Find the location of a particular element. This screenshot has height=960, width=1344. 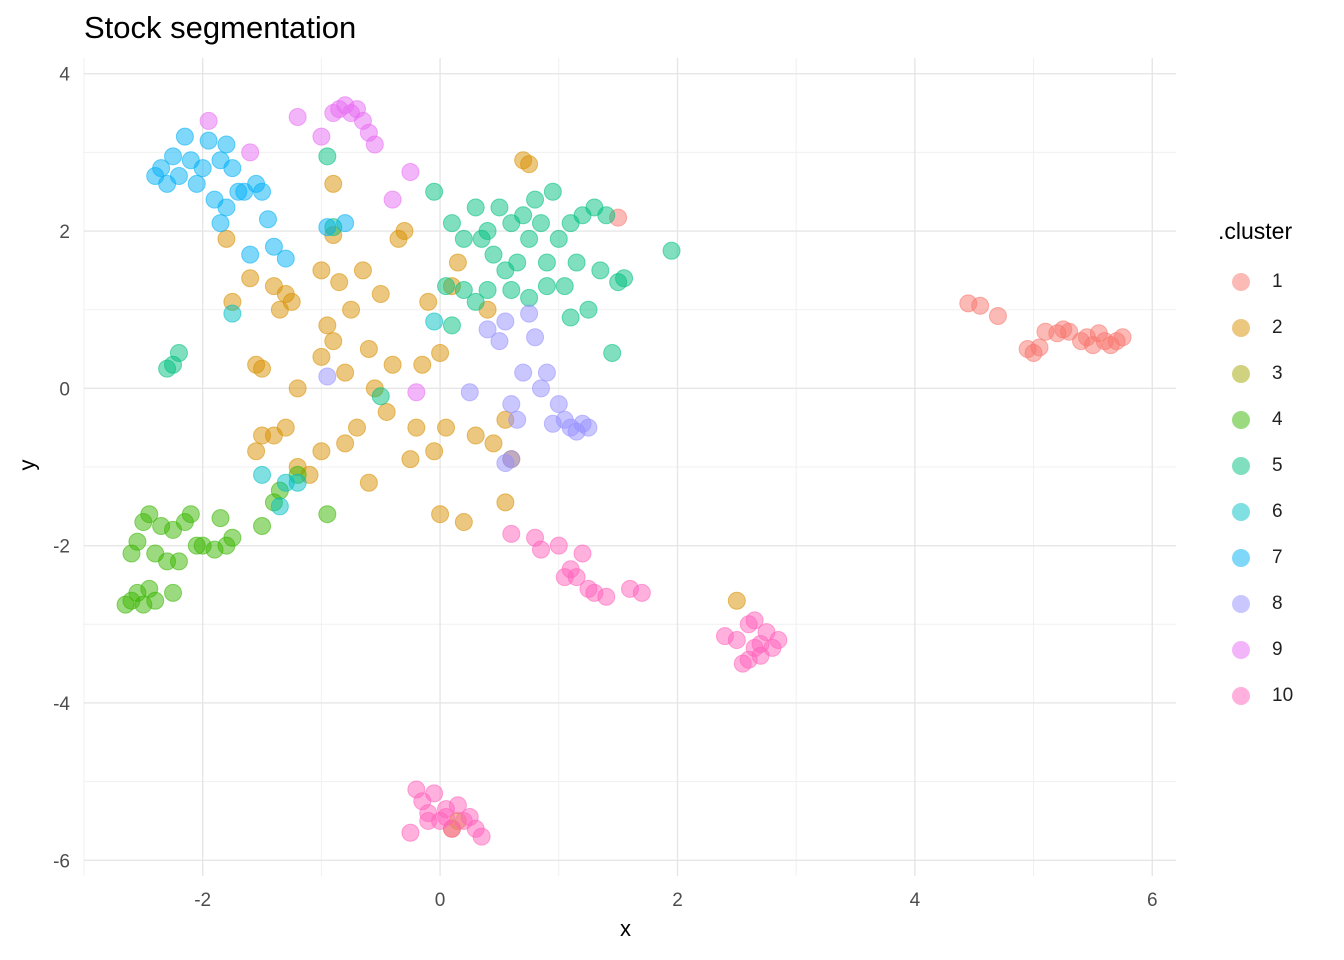

legend-item-7: 7 is located at coordinates (1255, 558).